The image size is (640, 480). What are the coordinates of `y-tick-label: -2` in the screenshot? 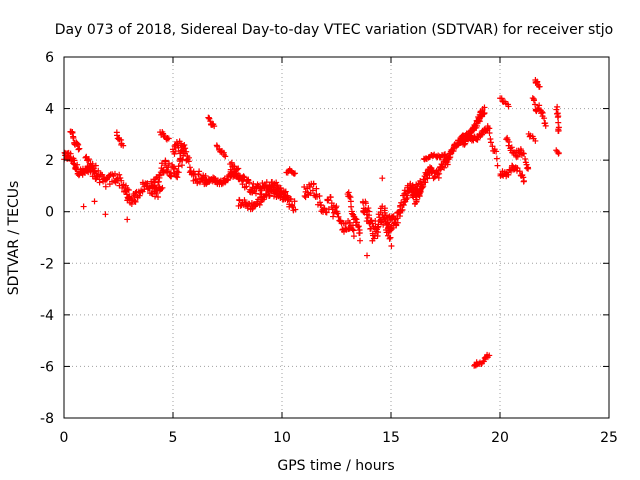 It's located at (47, 264).